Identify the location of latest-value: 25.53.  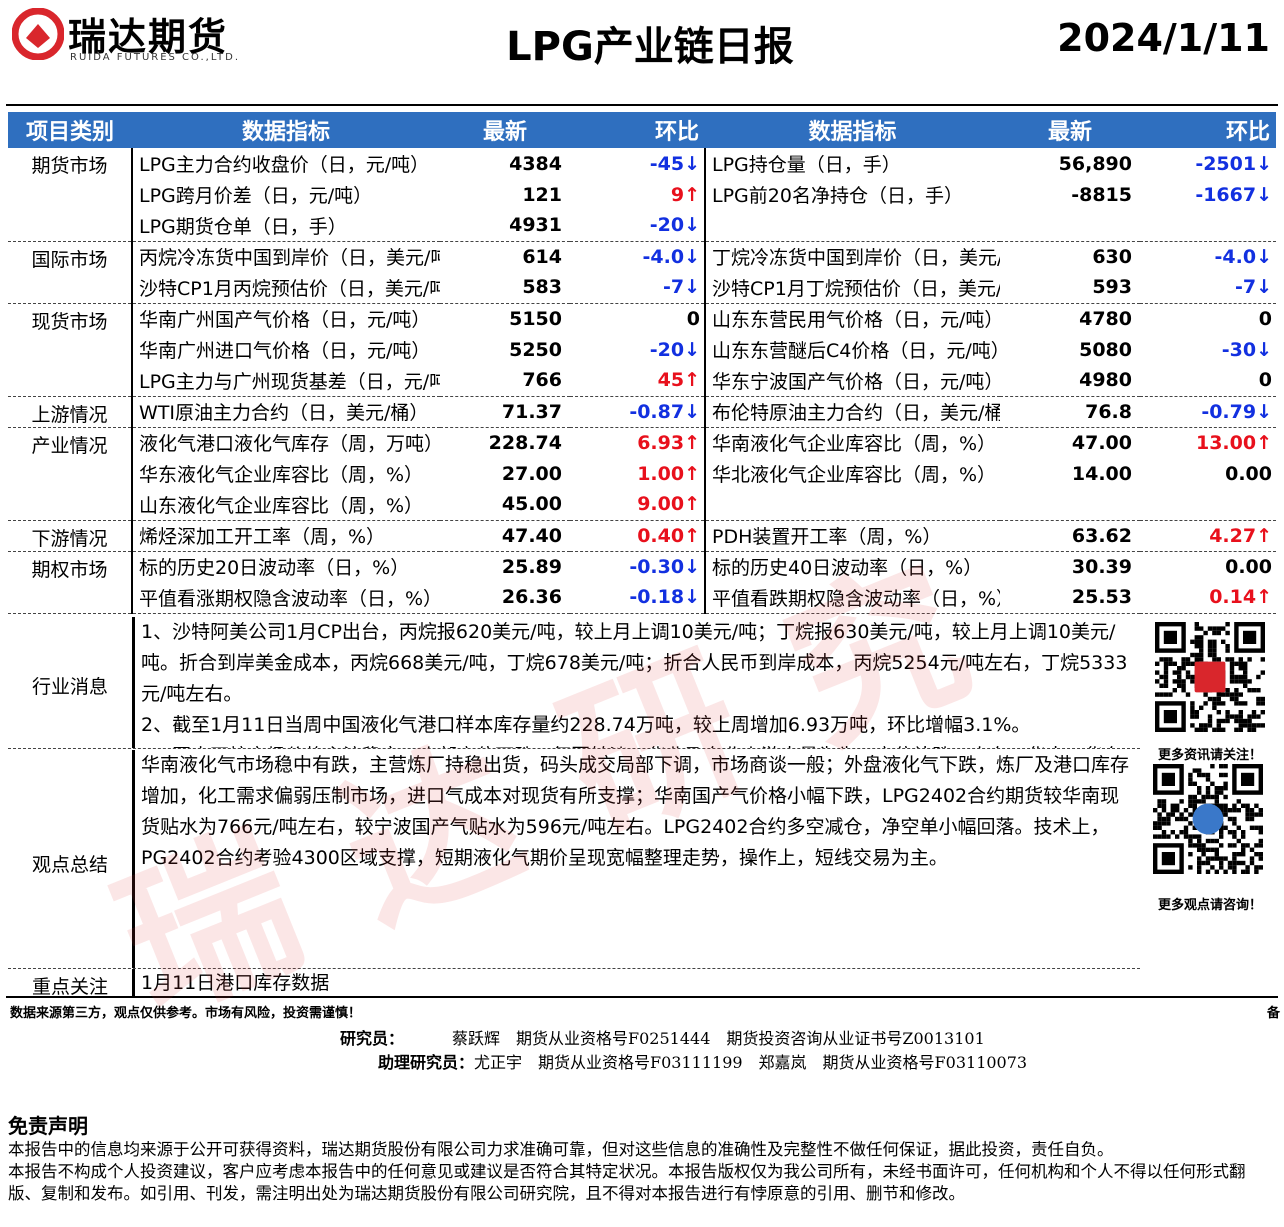
(1070, 598).